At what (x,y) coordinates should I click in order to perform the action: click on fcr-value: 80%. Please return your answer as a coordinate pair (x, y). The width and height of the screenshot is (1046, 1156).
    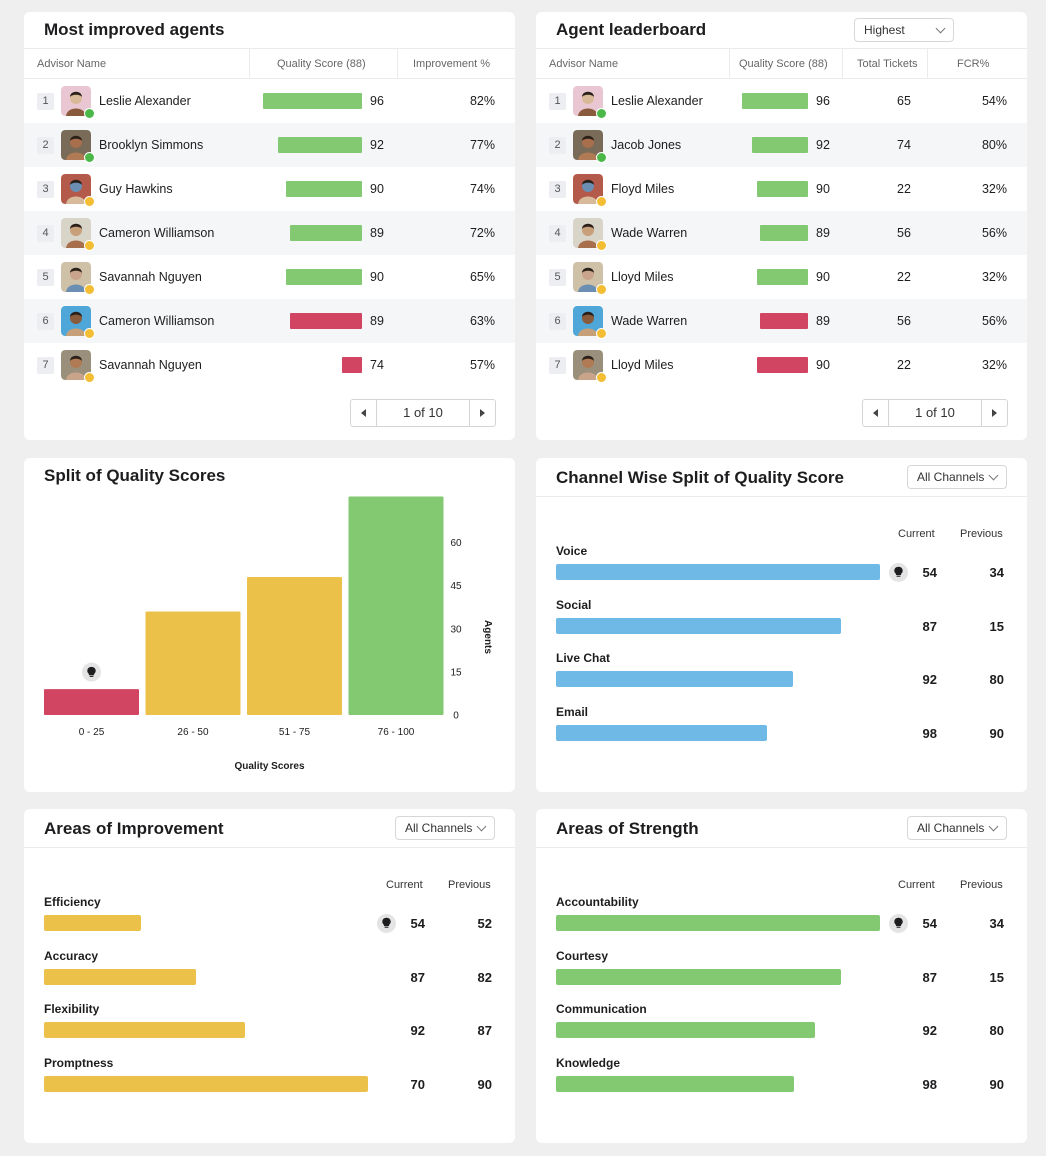
    Looking at the image, I should click on (994, 145).